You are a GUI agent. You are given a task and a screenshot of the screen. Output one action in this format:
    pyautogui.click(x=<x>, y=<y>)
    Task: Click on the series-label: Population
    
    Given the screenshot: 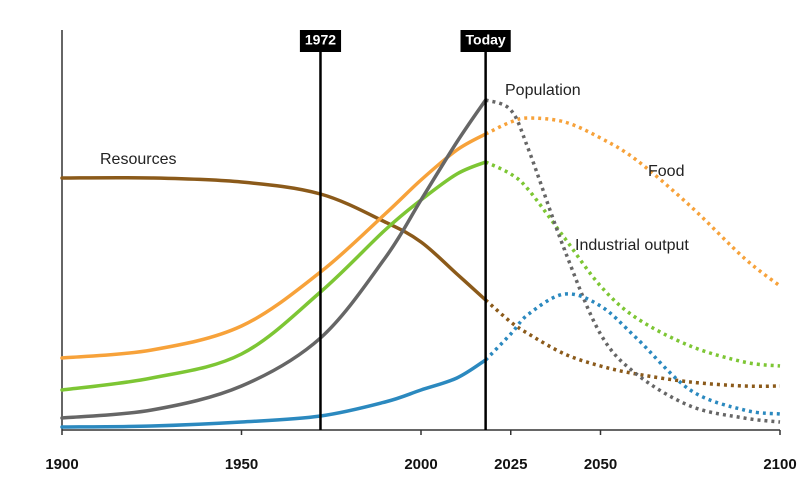 What is the action you would take?
    pyautogui.click(x=543, y=90)
    